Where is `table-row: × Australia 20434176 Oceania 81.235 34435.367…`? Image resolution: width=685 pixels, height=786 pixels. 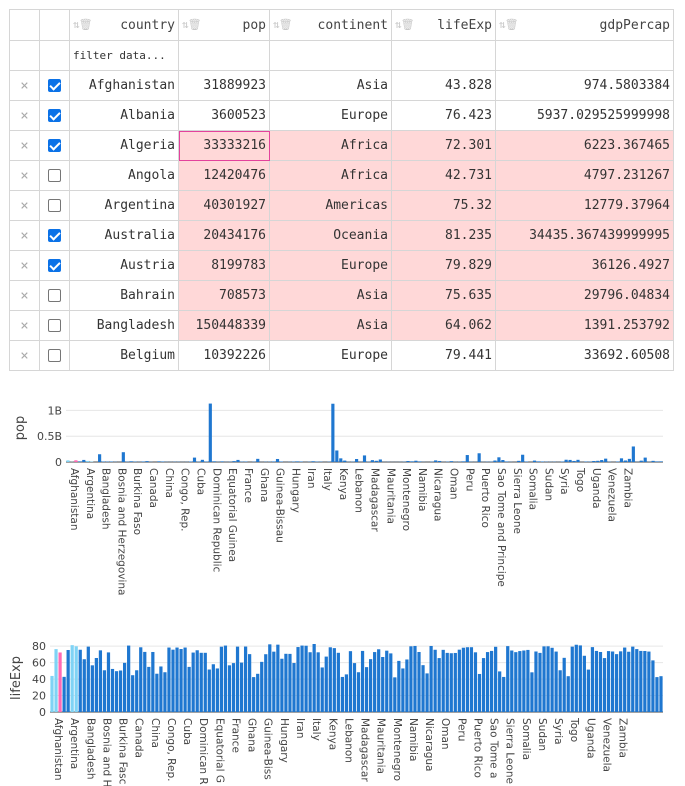
table-row: × Australia 20434176 Oceania 81.235 34435.367… is located at coordinates (341, 235).